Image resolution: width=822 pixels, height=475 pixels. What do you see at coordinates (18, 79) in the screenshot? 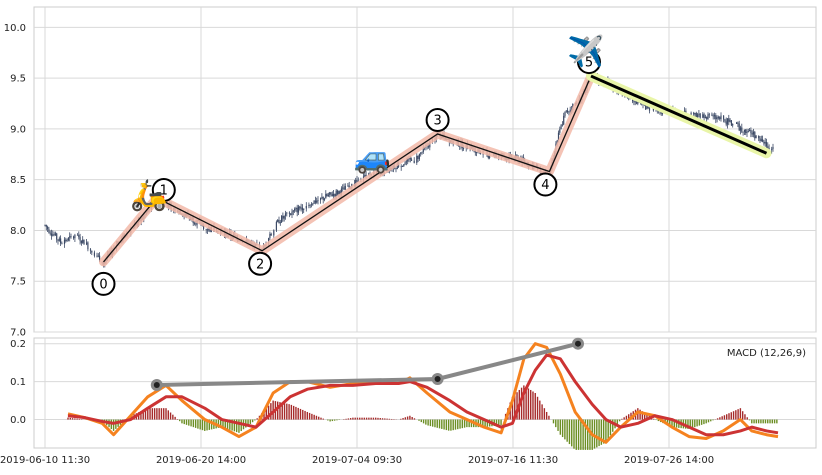
I see `price-y-tick-label: 9.5` at bounding box center [18, 79].